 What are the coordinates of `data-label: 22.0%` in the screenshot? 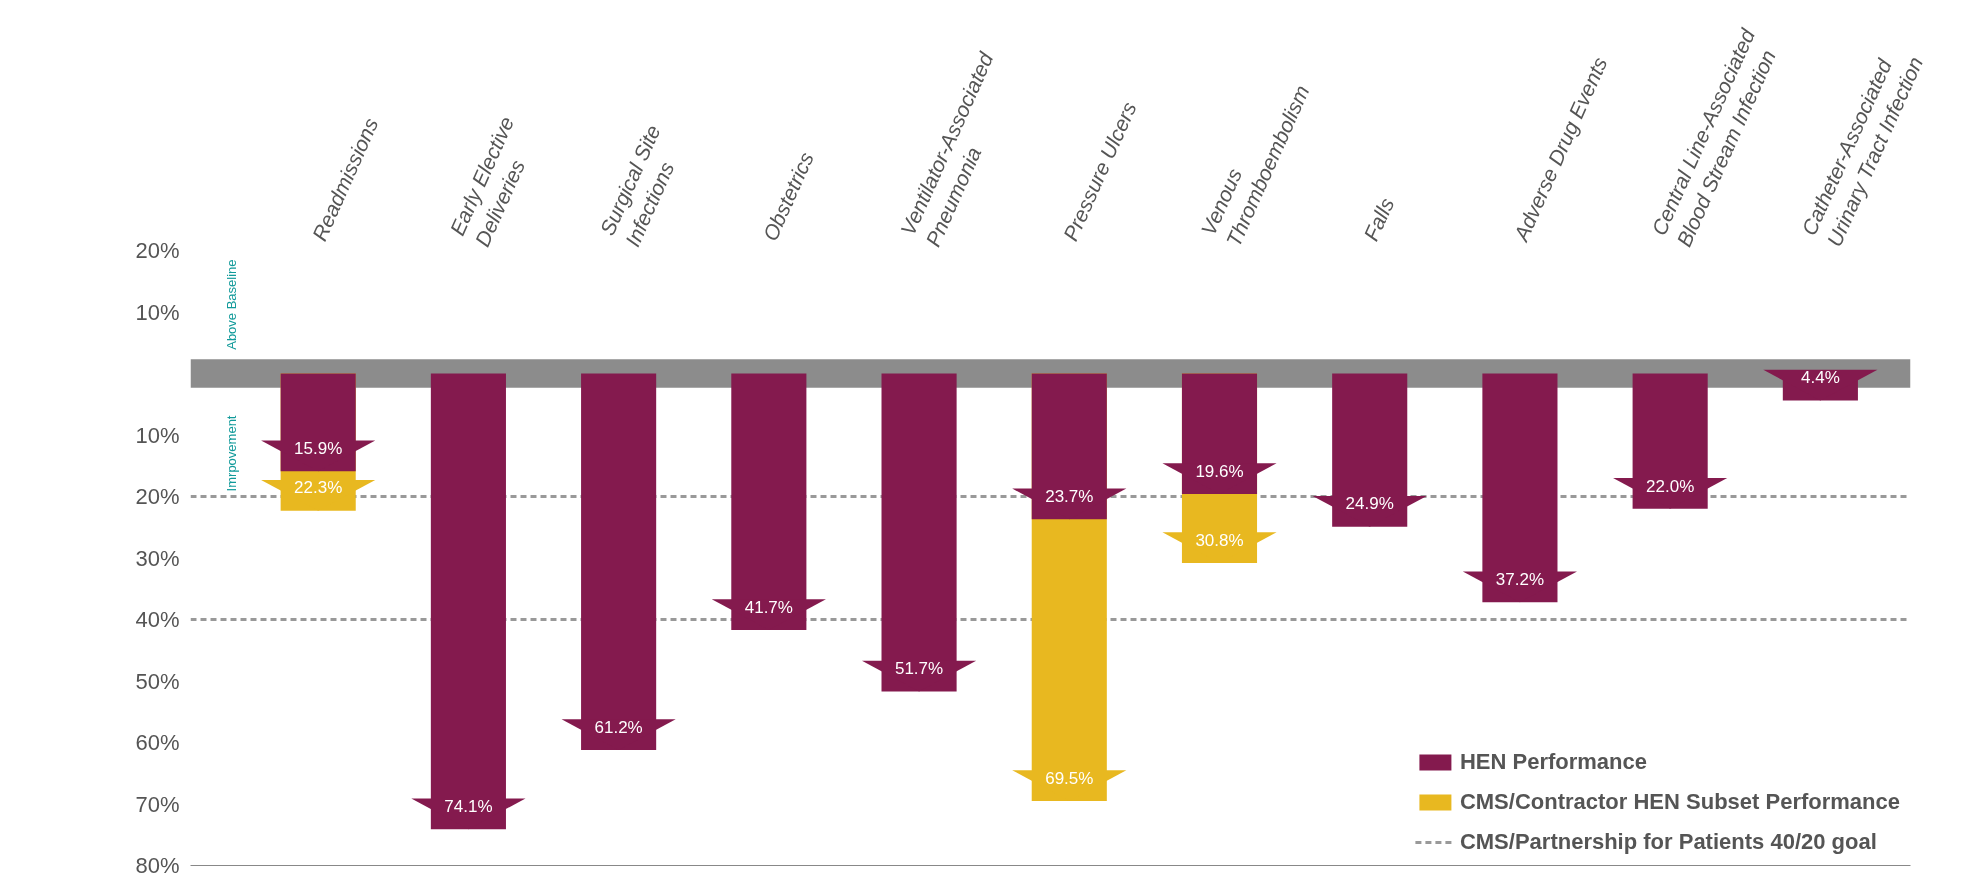 It's located at (1670, 486).